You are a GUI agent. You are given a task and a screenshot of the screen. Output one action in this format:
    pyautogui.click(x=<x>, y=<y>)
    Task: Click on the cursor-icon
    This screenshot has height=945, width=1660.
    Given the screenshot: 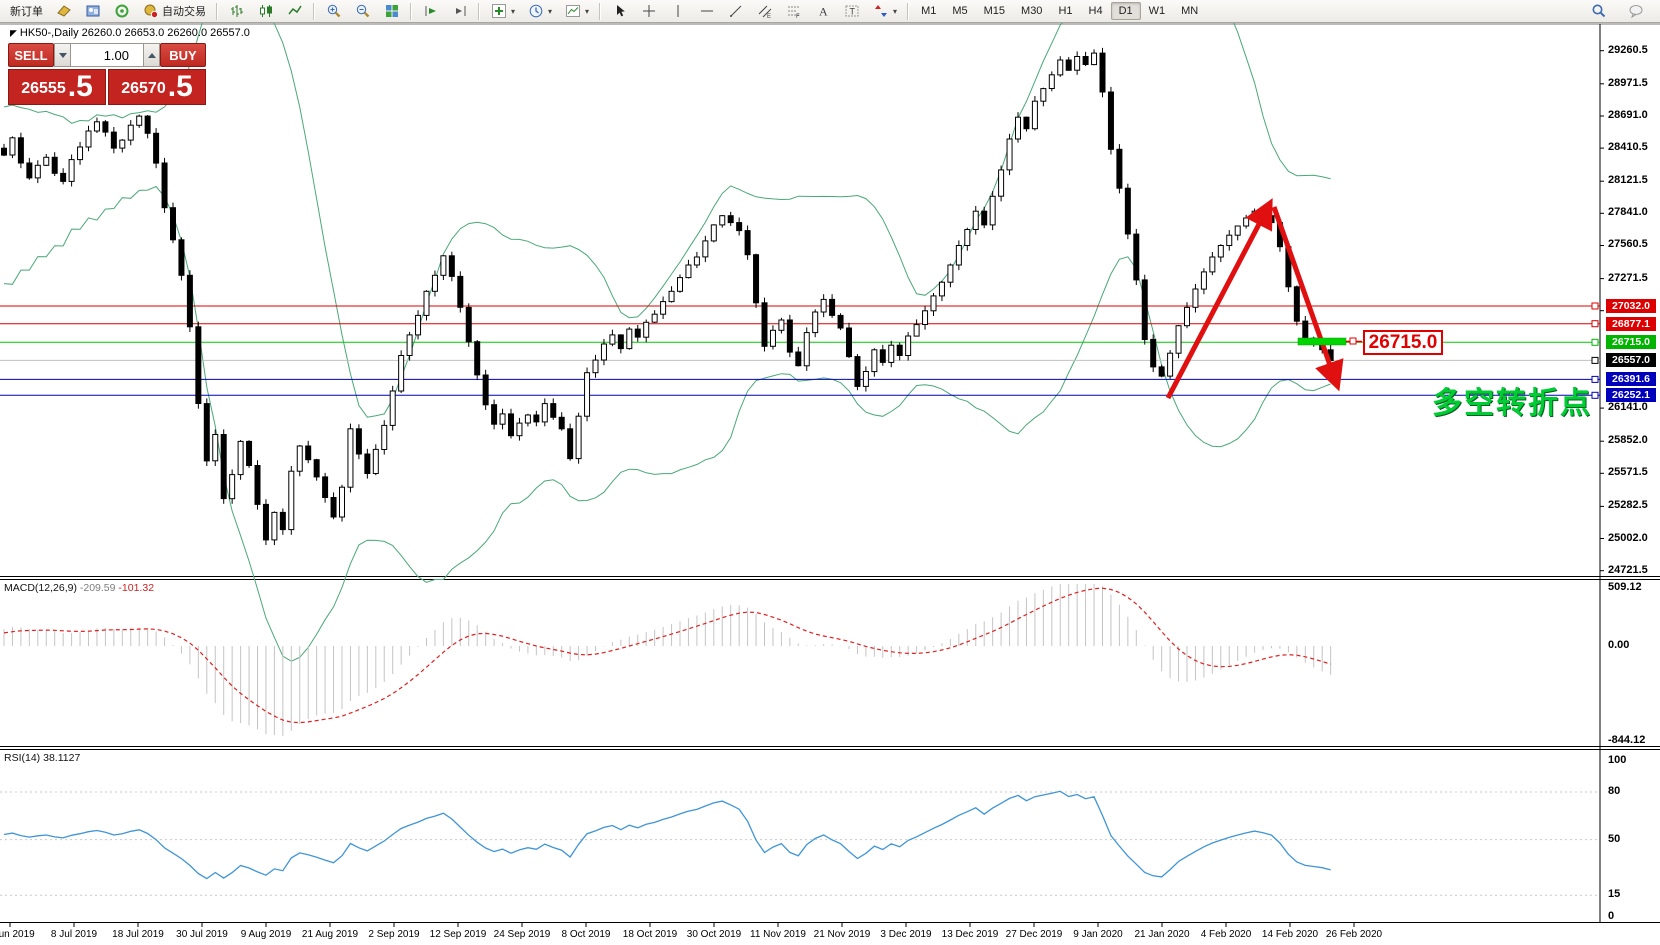 What is the action you would take?
    pyautogui.click(x=619, y=11)
    